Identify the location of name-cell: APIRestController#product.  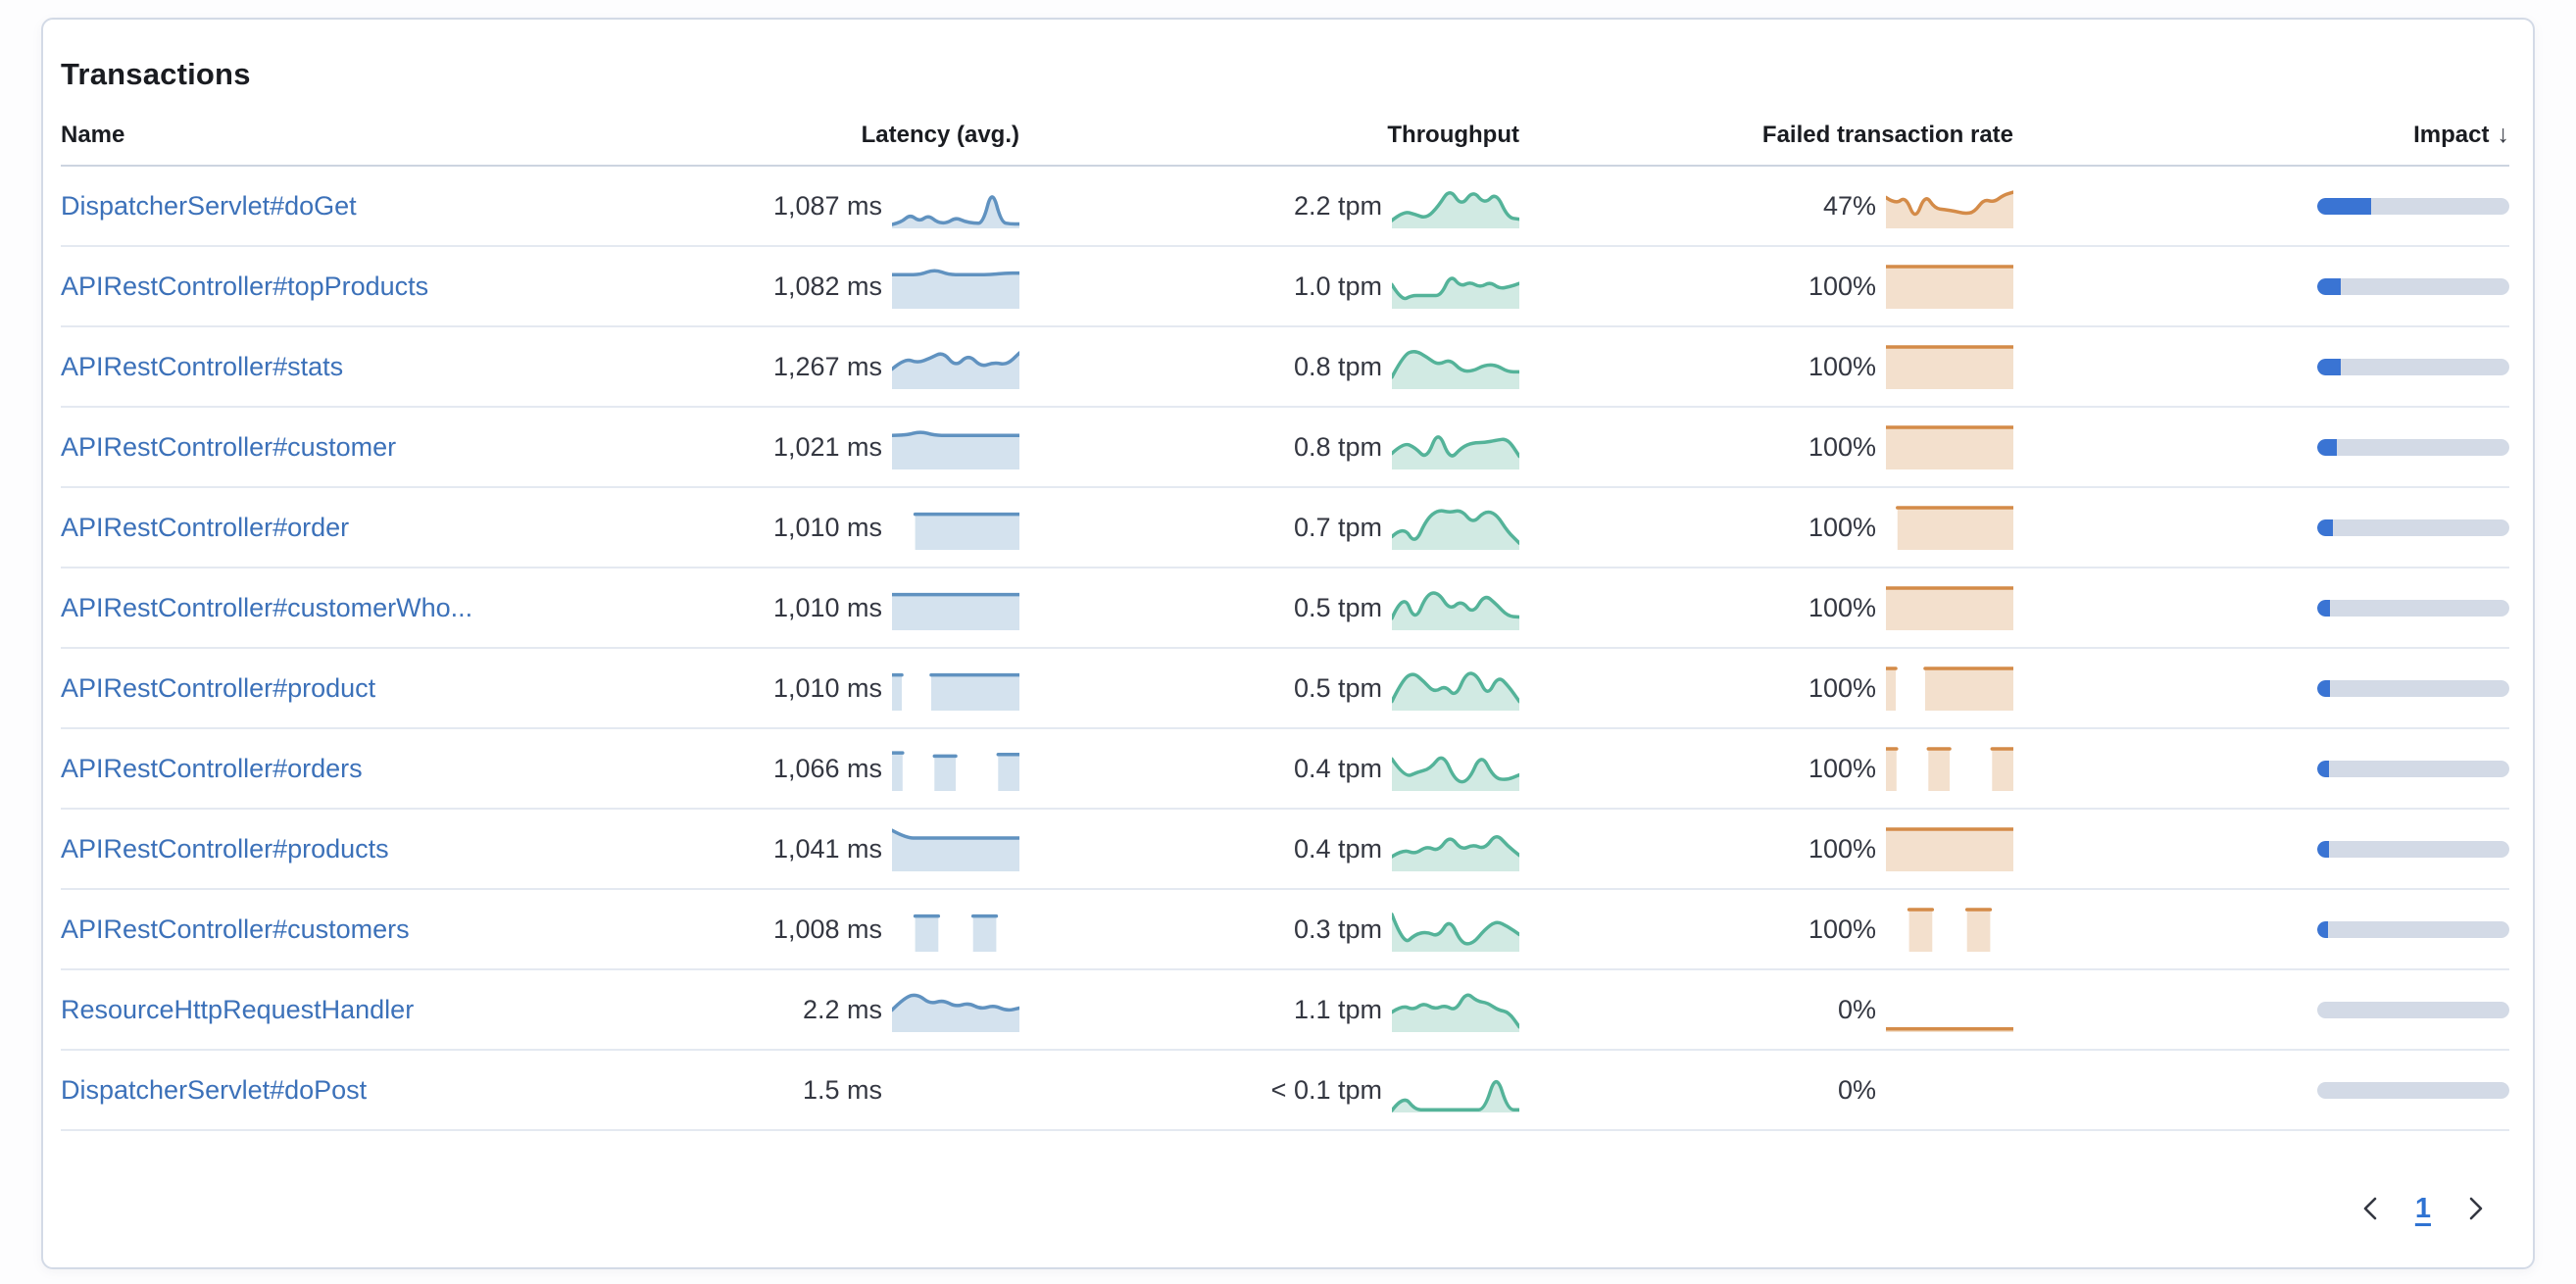
(364, 688).